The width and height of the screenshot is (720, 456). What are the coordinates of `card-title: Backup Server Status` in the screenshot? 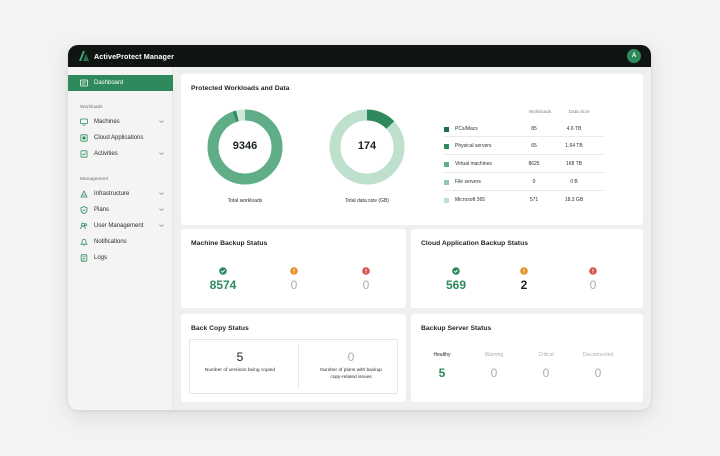 It's located at (456, 328).